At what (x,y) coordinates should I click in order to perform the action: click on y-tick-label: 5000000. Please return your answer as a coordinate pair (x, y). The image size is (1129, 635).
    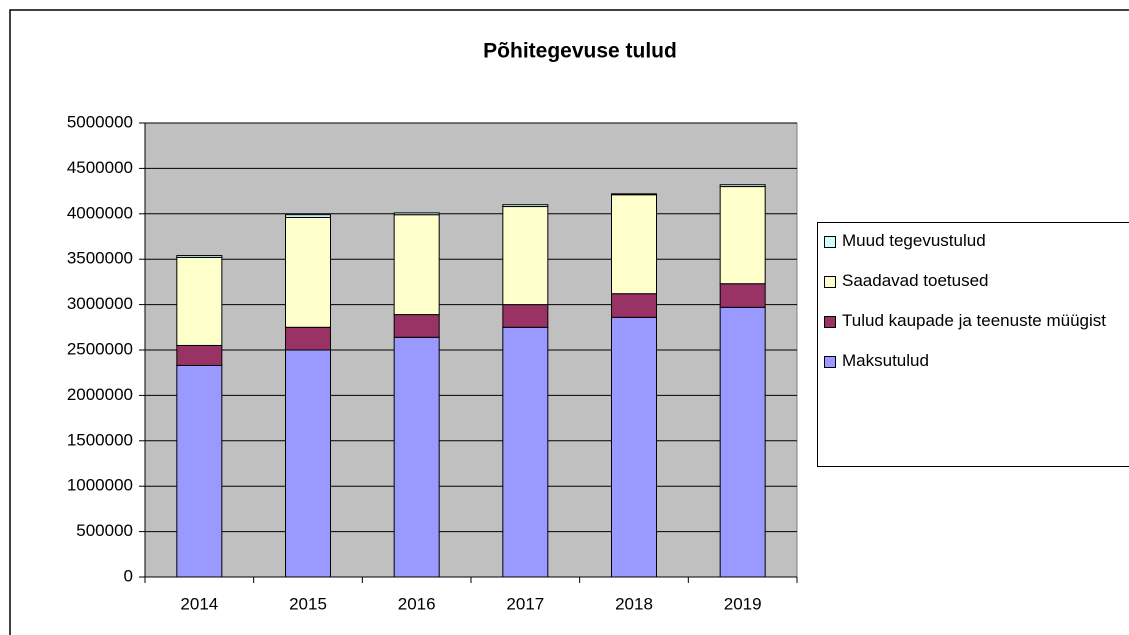
    Looking at the image, I should click on (100, 121).